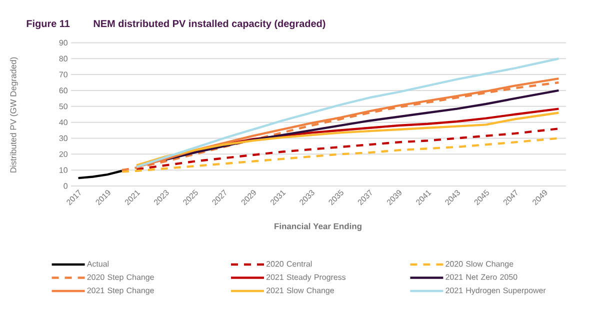  I want to click on y-axis-title: Distributed PV (GW Degraded), so click(14, 114).